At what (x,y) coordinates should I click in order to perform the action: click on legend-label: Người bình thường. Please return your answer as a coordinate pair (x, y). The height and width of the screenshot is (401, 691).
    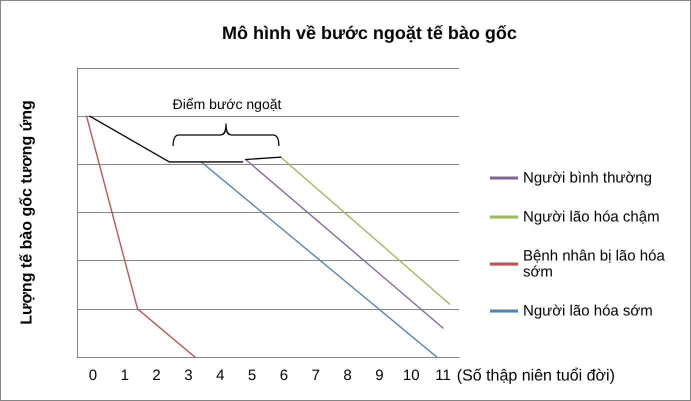
    Looking at the image, I should click on (587, 178).